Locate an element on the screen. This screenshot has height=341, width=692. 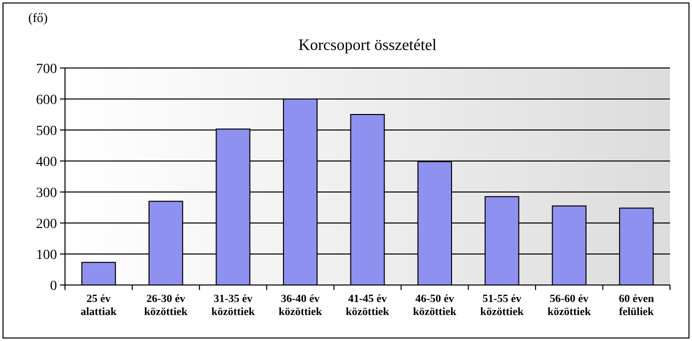
x-tick-label: 25 év alattiak is located at coordinates (99, 305).